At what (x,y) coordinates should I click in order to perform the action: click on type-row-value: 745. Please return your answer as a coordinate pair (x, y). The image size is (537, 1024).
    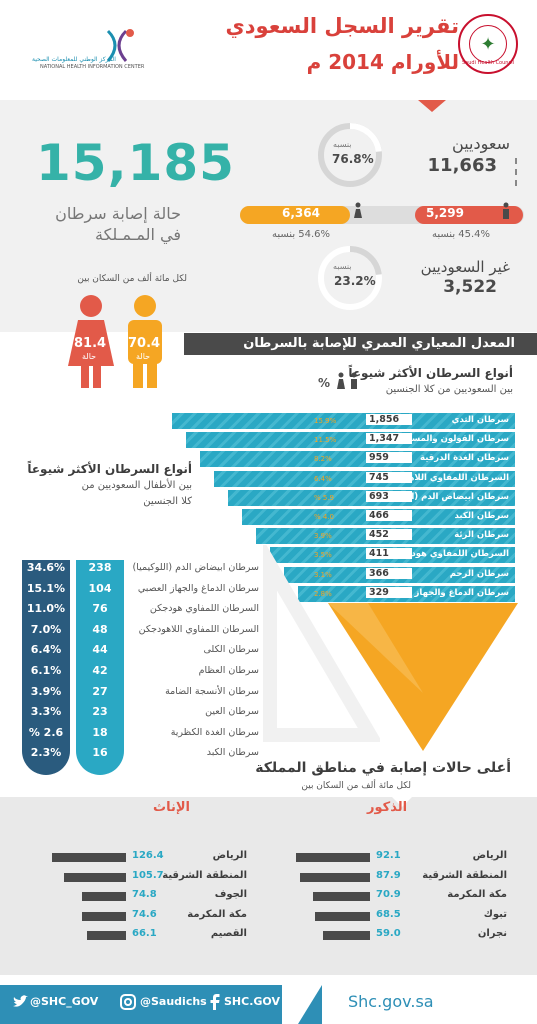
    Looking at the image, I should click on (389, 477).